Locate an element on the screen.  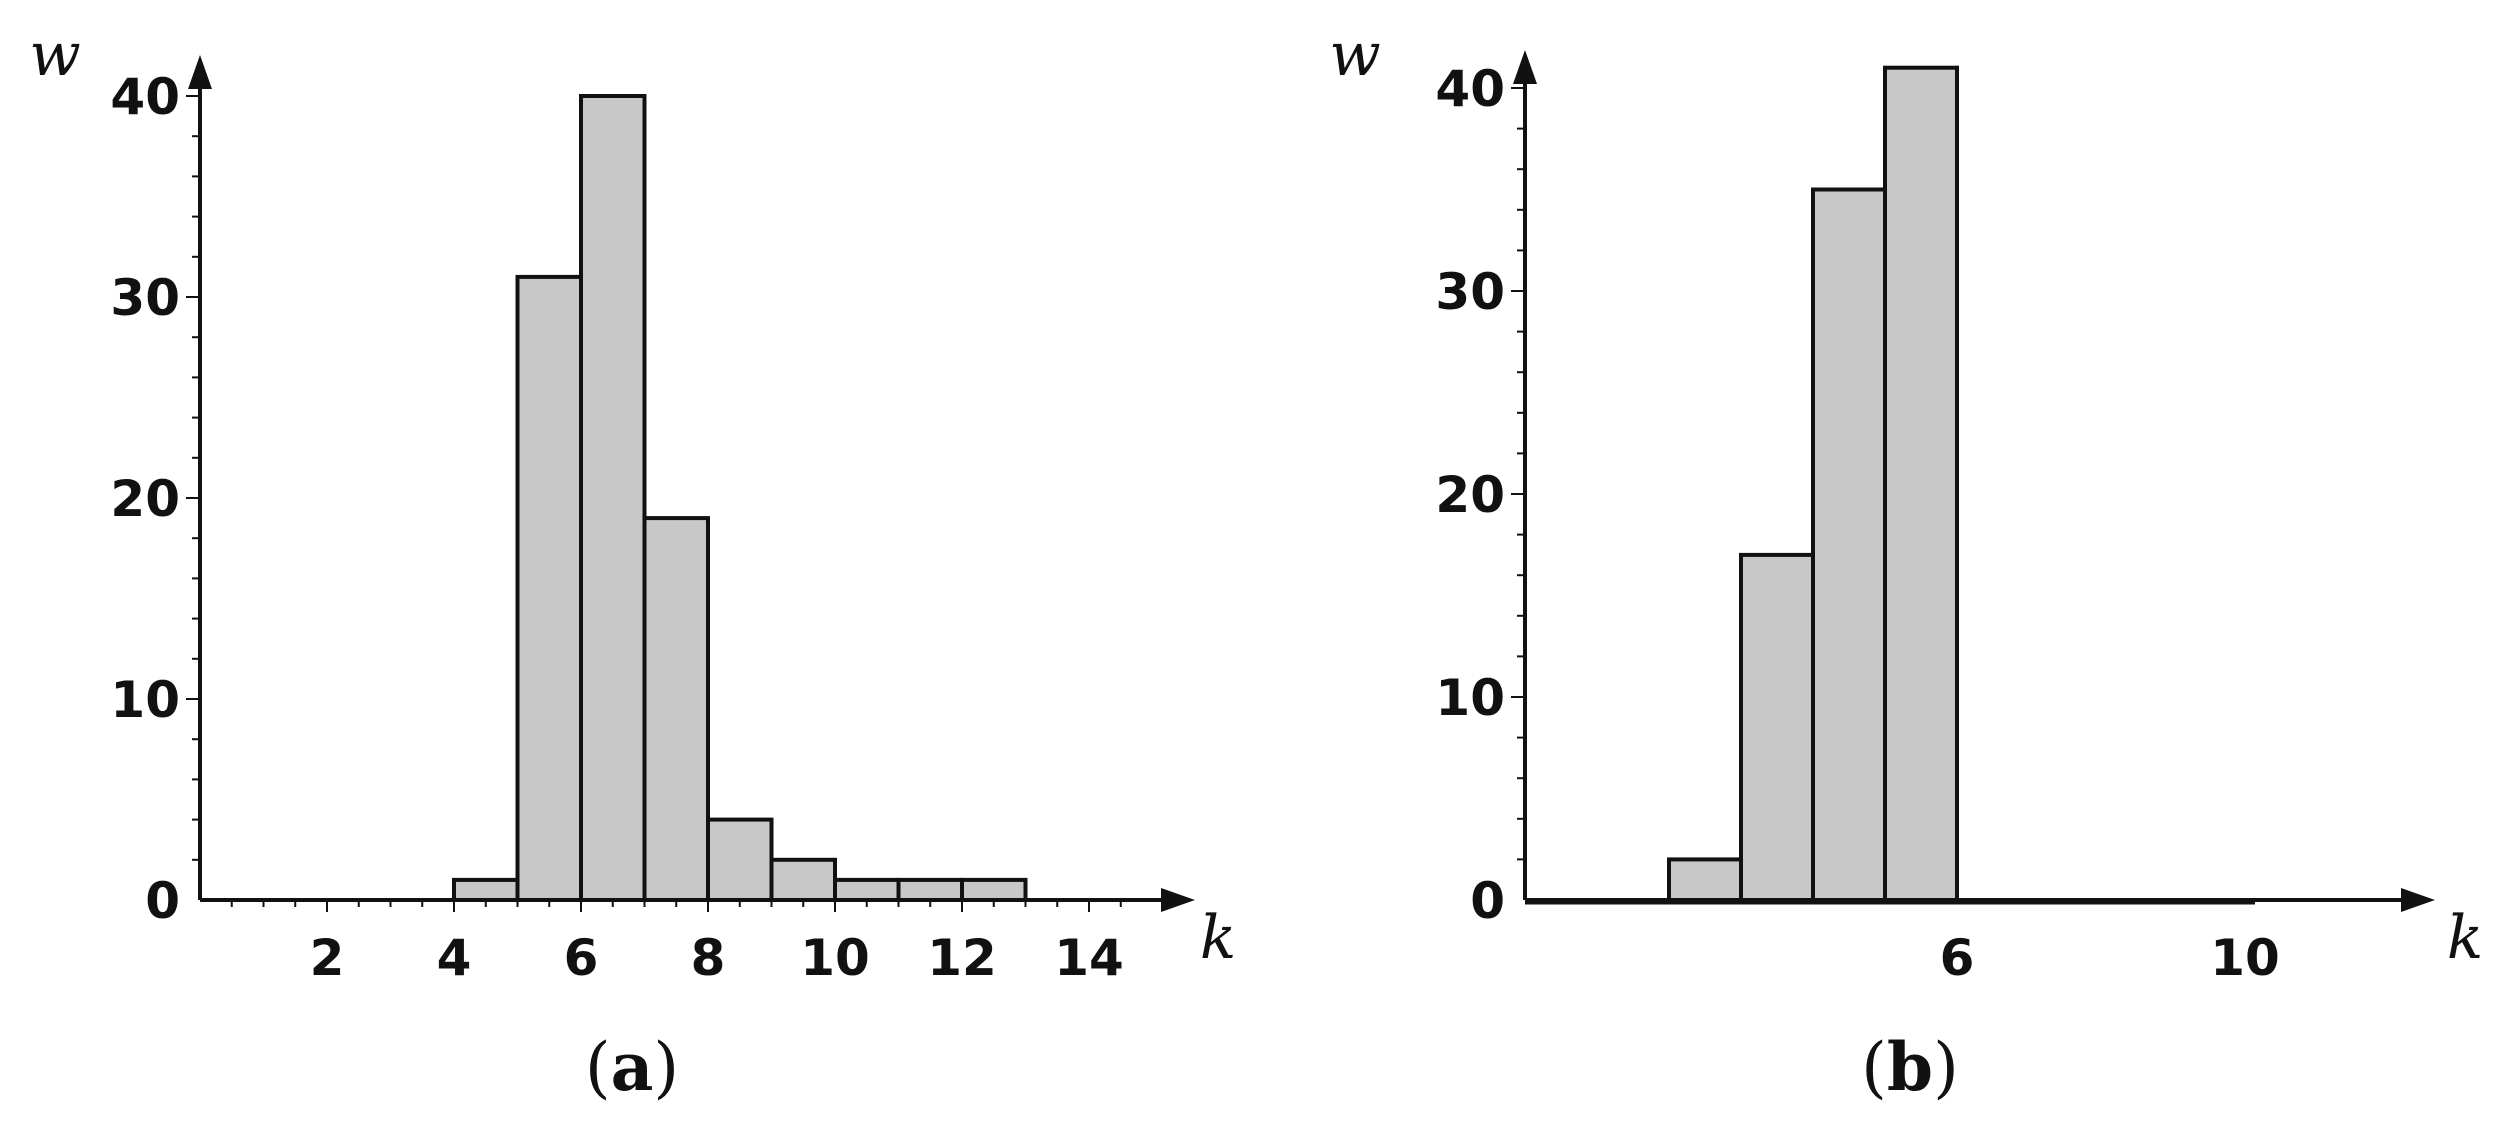
caption-letter: b is located at coordinates (1910, 1067).